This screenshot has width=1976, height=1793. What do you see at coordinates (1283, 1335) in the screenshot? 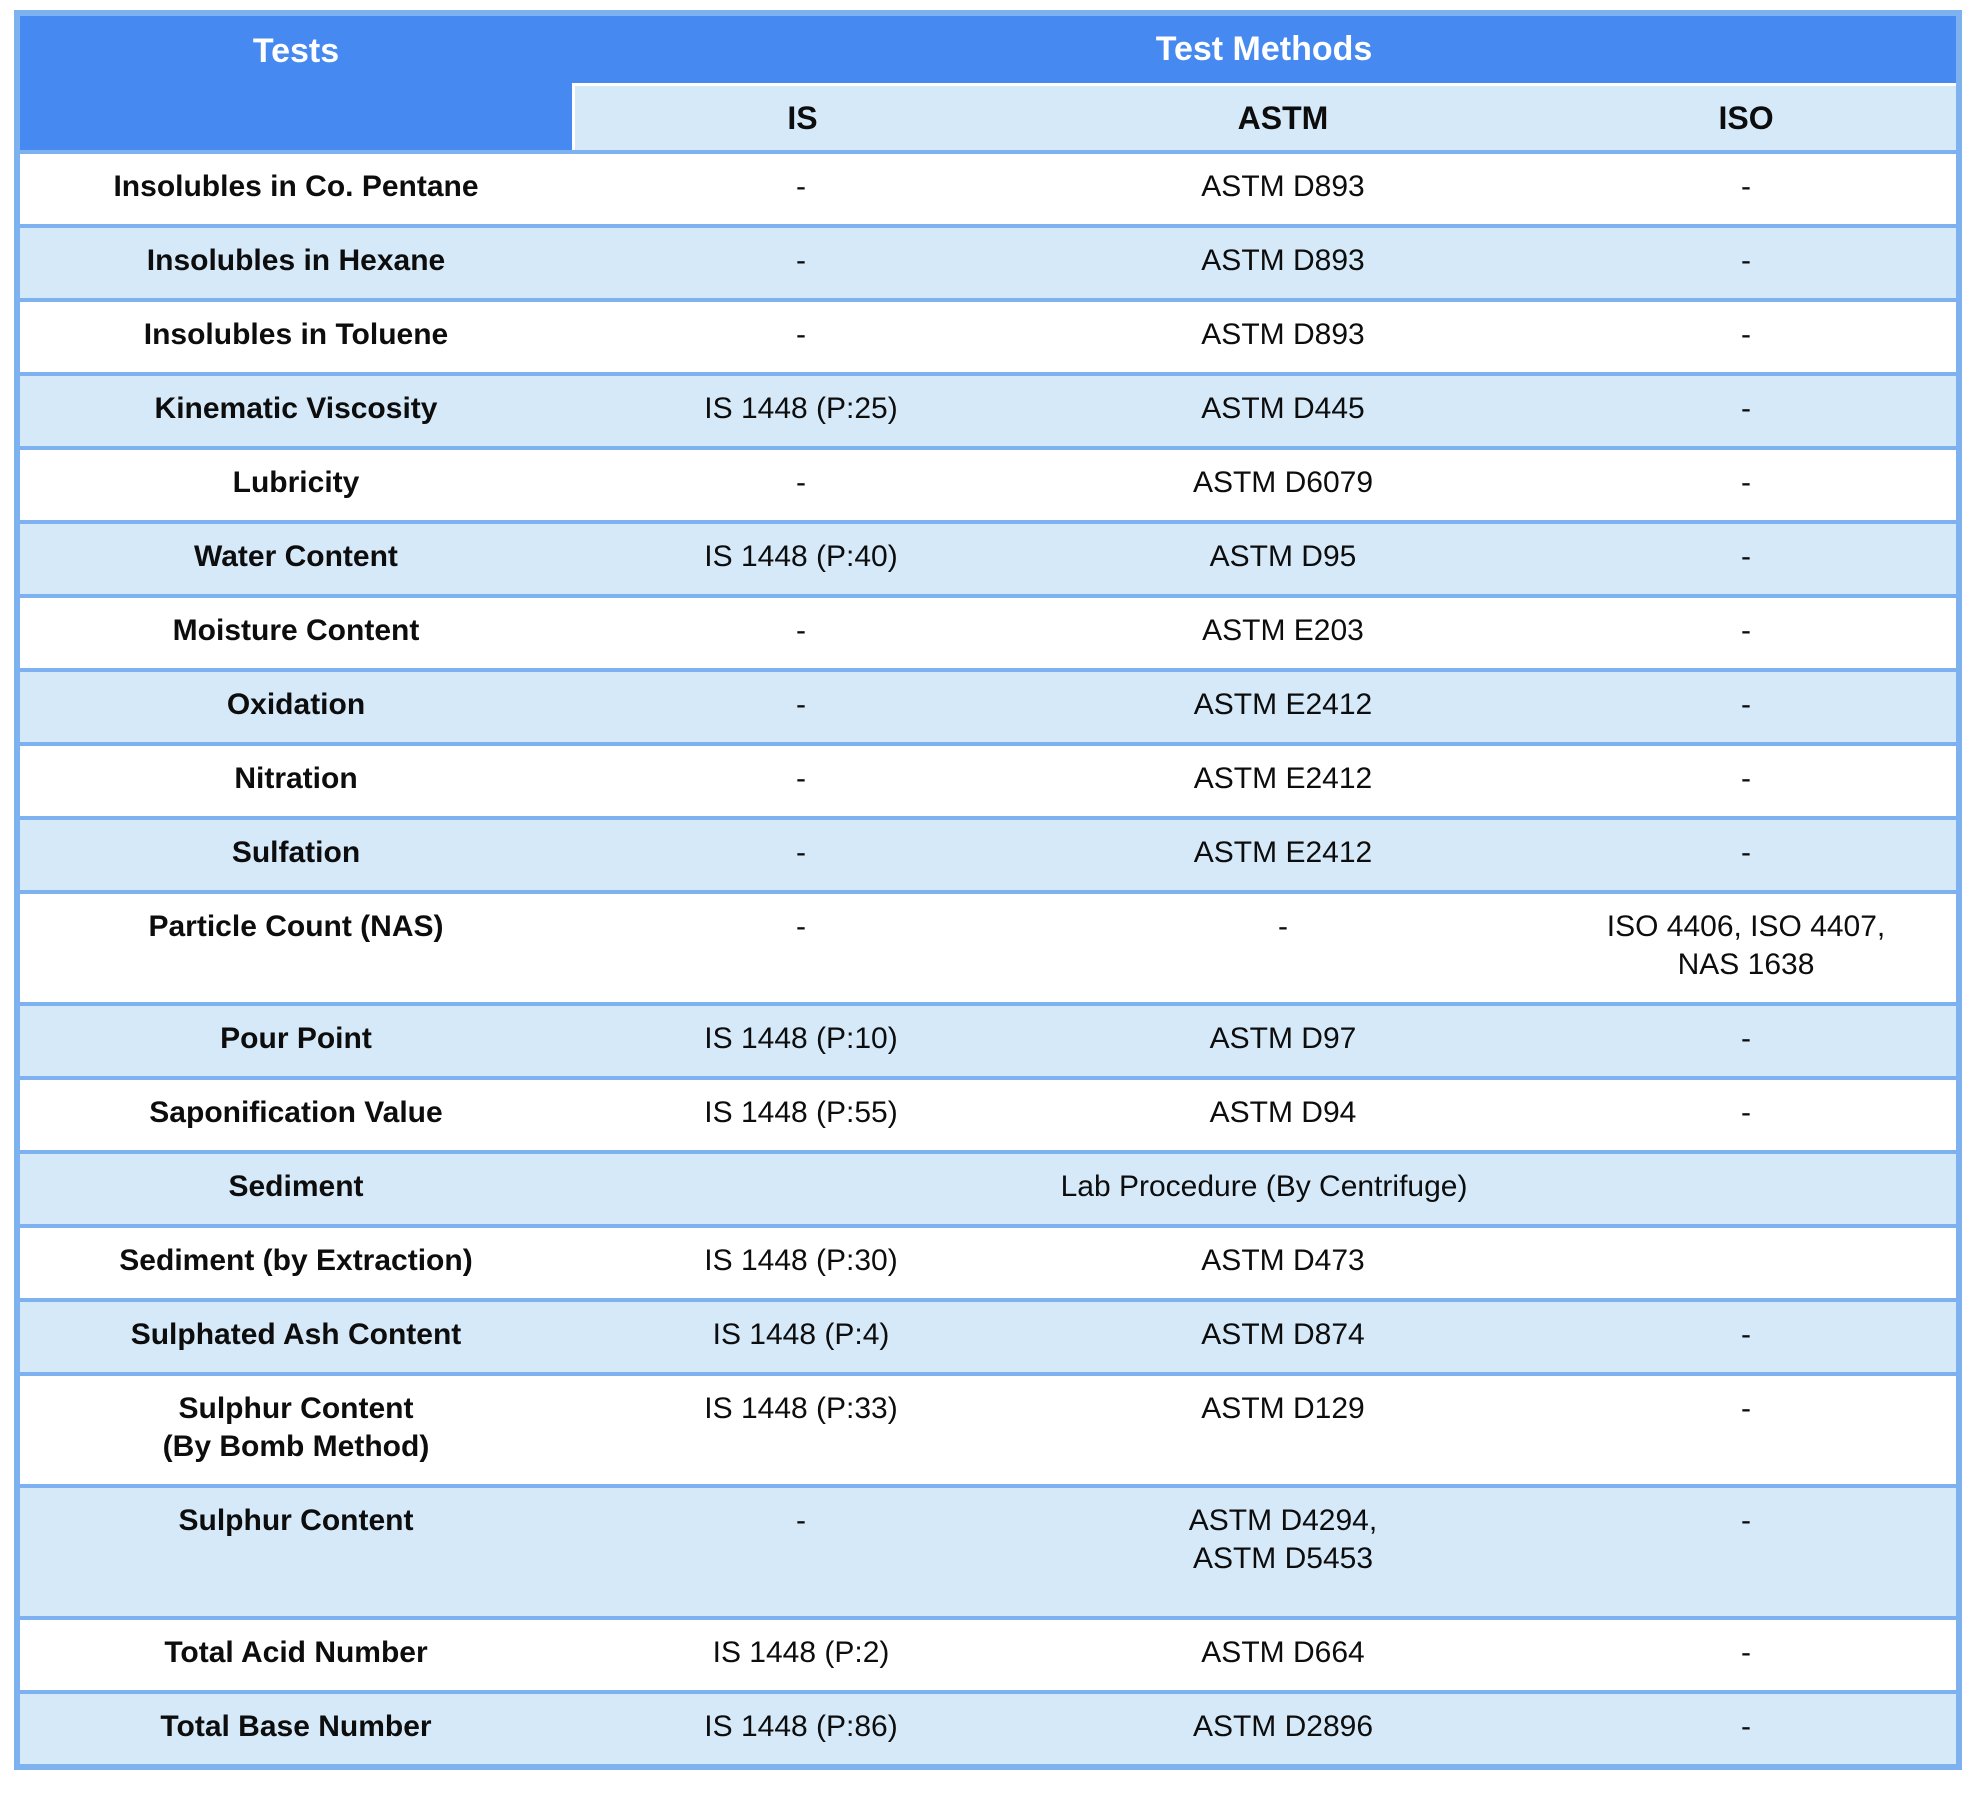
I see `astm-method-cell: ASTM D874` at bounding box center [1283, 1335].